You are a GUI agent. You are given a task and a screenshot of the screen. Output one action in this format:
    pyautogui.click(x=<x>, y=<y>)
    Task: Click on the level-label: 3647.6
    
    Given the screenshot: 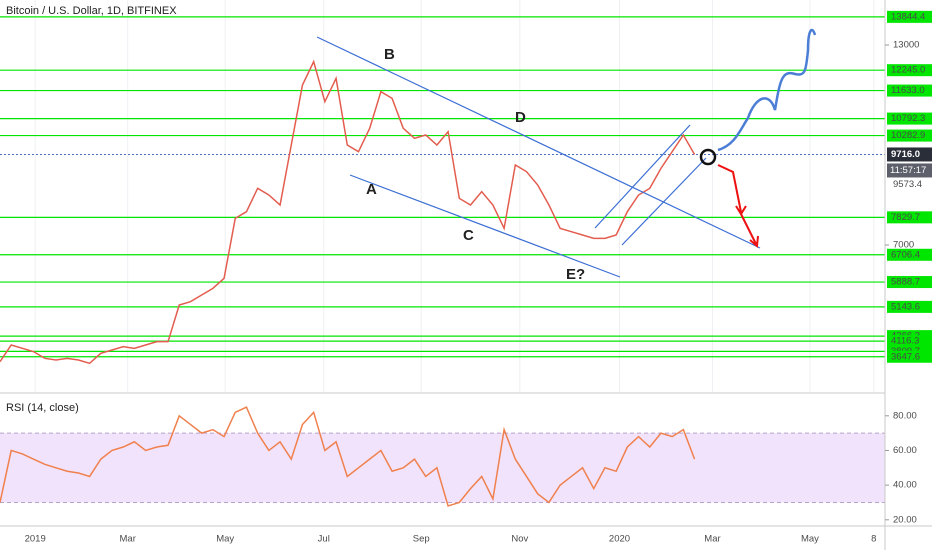 What is the action you would take?
    pyautogui.click(x=905, y=356)
    